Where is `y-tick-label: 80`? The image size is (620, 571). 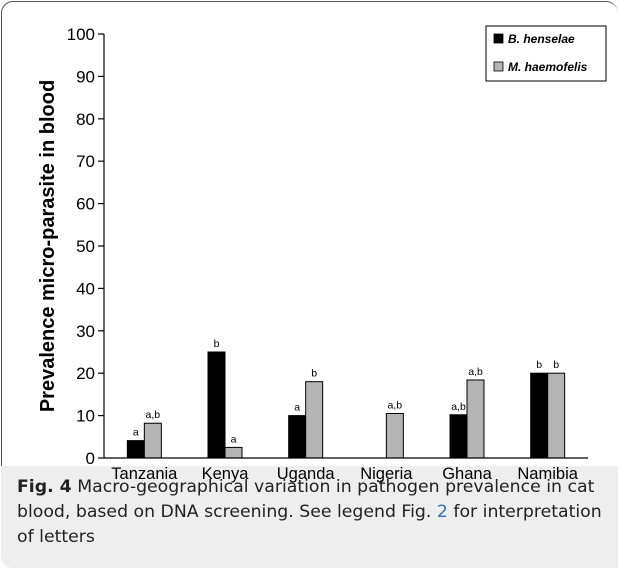
y-tick-label: 80 is located at coordinates (85, 119).